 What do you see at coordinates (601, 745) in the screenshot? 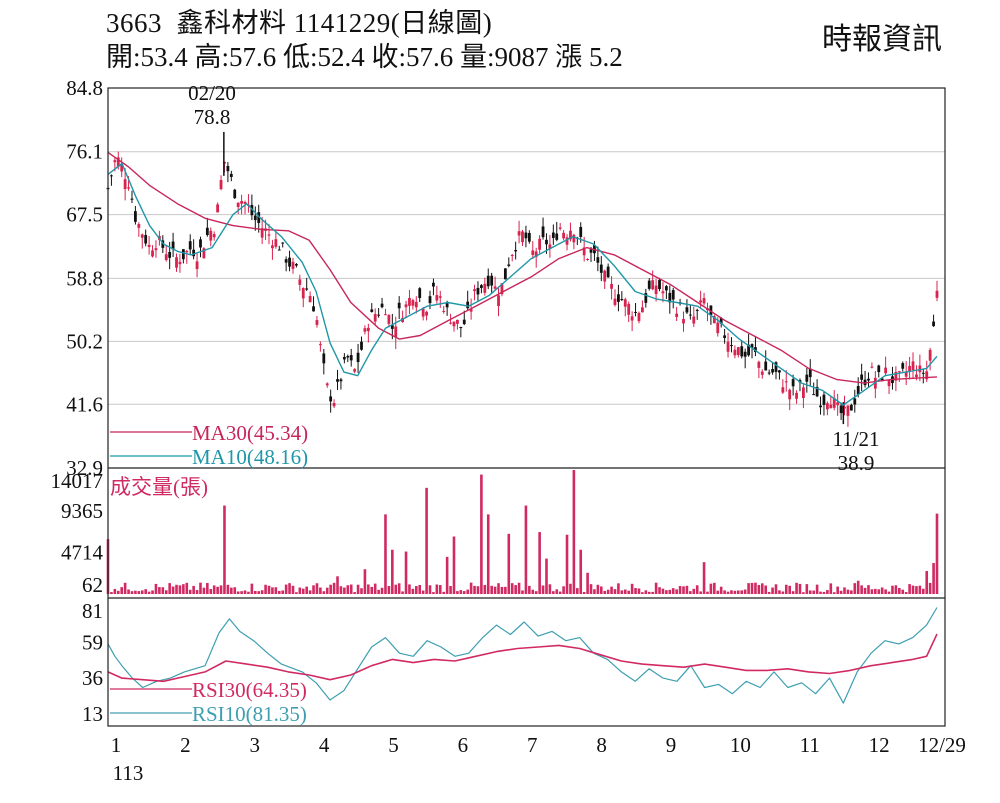
I see `x-tick-label: 8` at bounding box center [601, 745].